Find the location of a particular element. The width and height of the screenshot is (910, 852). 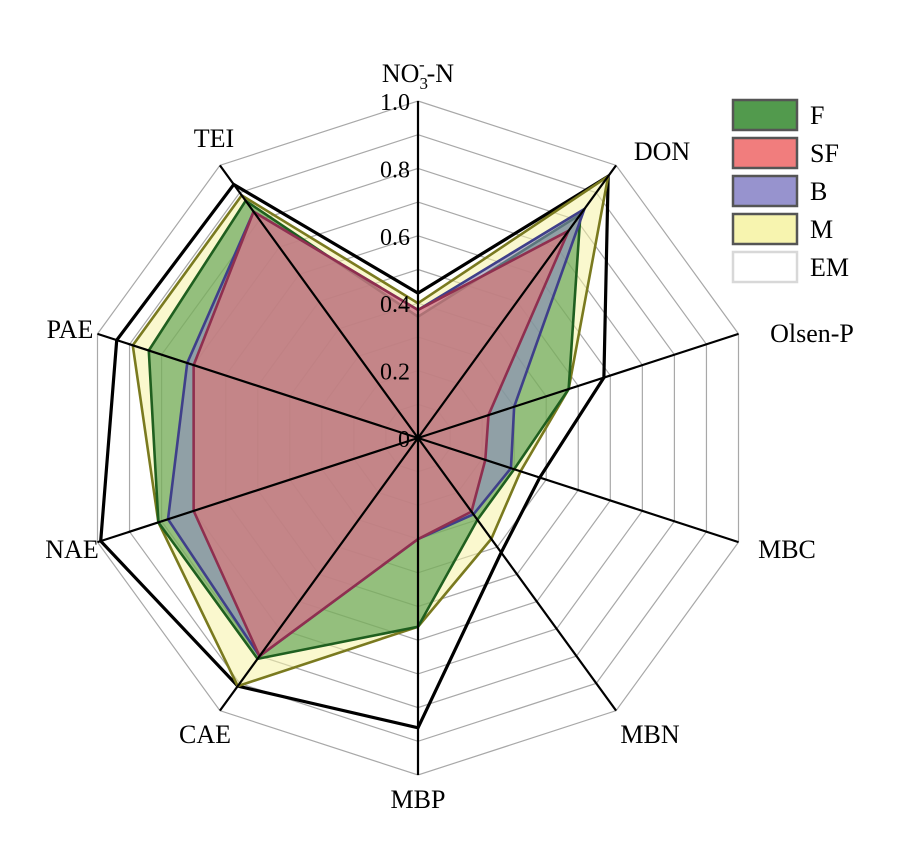

tick-label: 0.6 is located at coordinates (395, 238).